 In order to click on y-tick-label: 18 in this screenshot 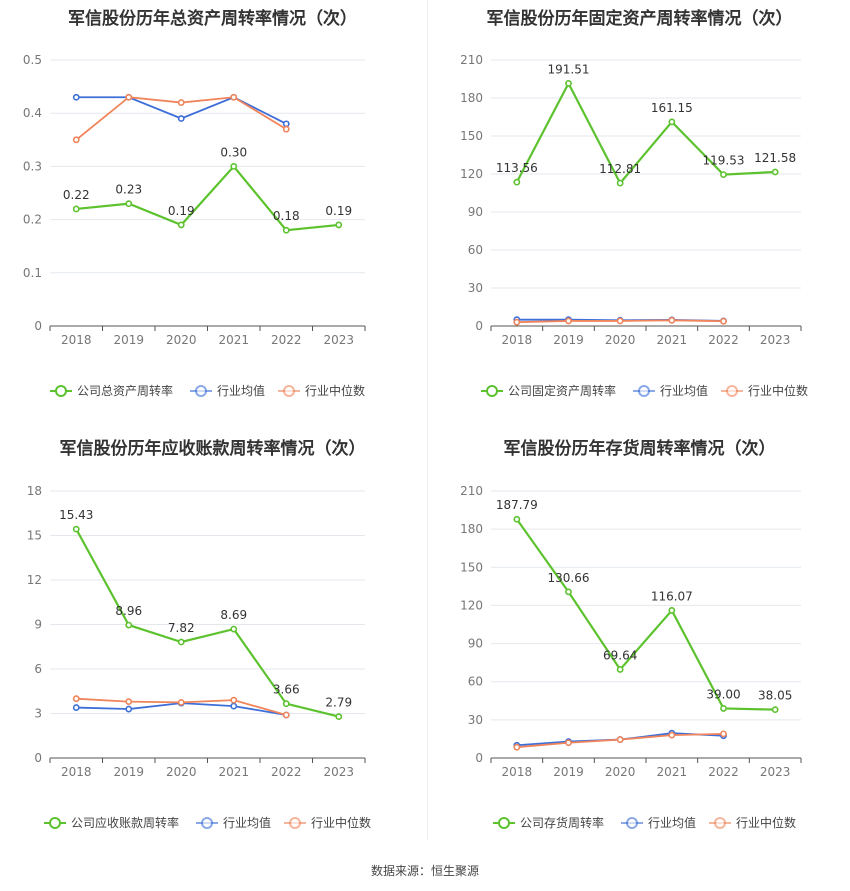, I will do `click(34, 491)`.